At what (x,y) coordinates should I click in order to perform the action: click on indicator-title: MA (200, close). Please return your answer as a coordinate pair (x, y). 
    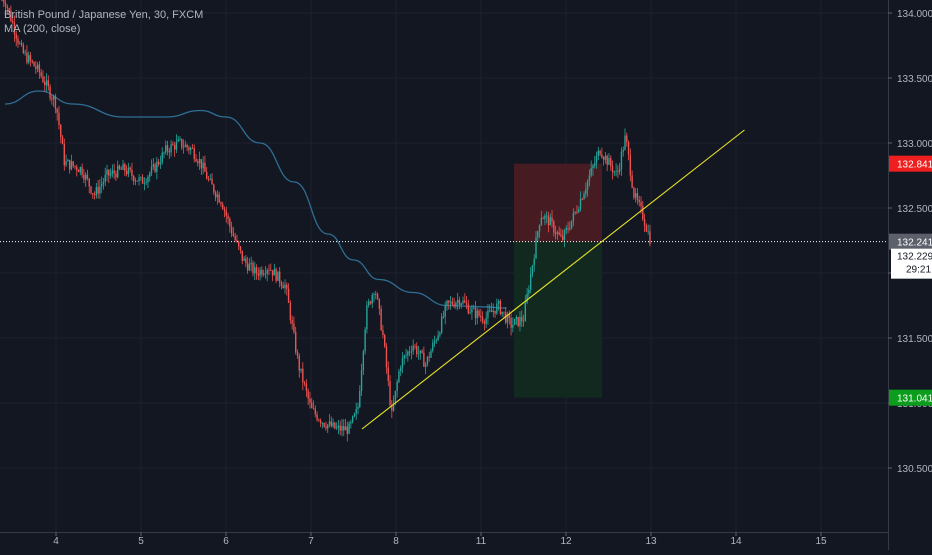
    Looking at the image, I should click on (42, 29).